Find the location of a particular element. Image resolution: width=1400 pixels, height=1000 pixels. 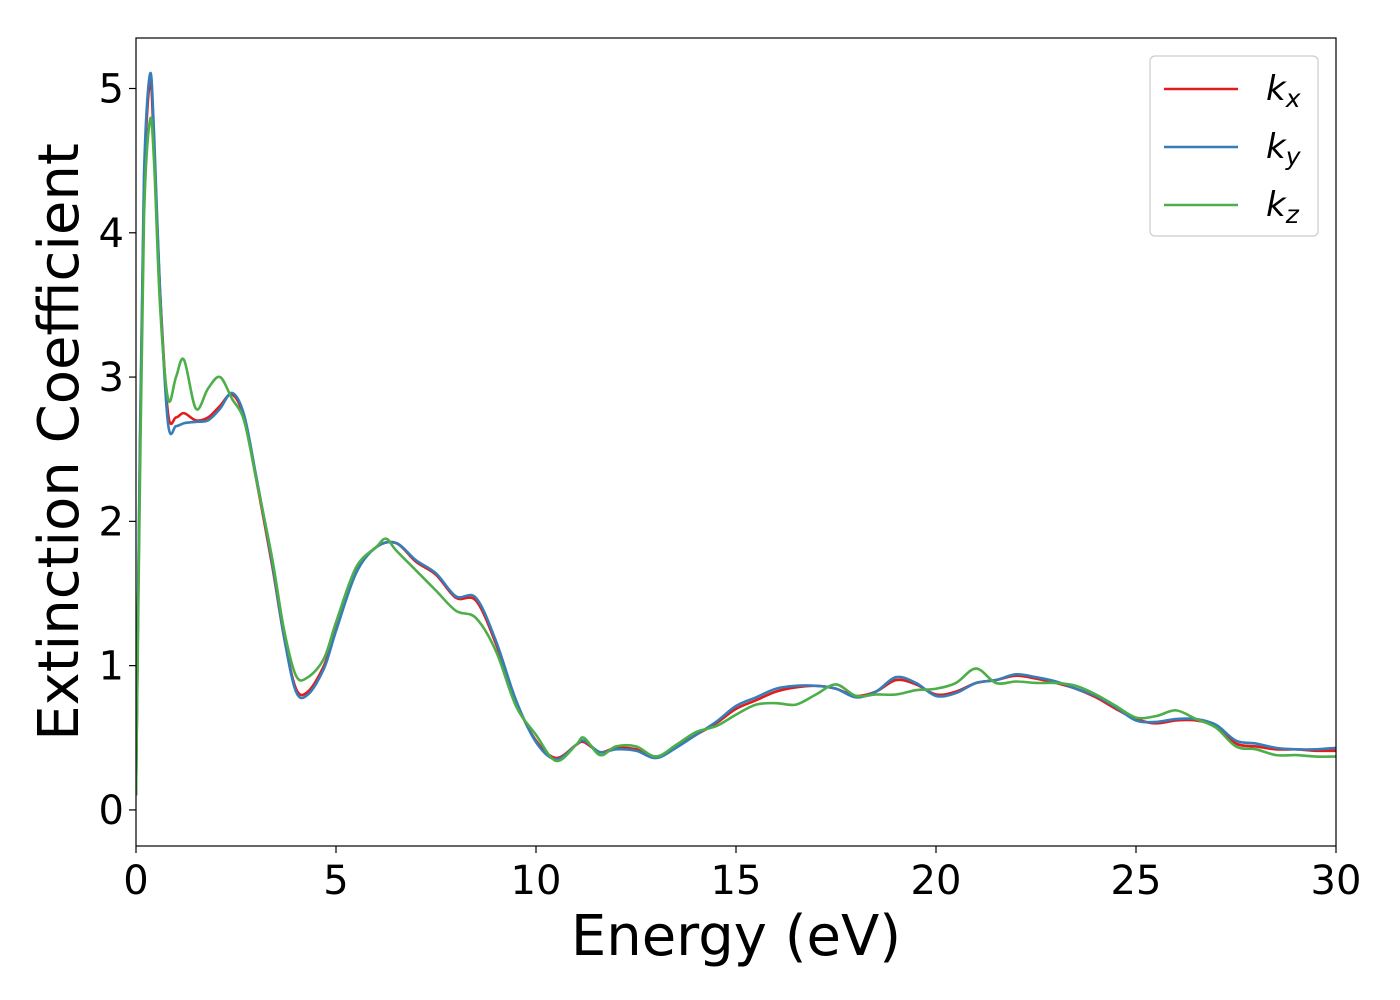

y-tick-label: 0 is located at coordinates (111, 811).